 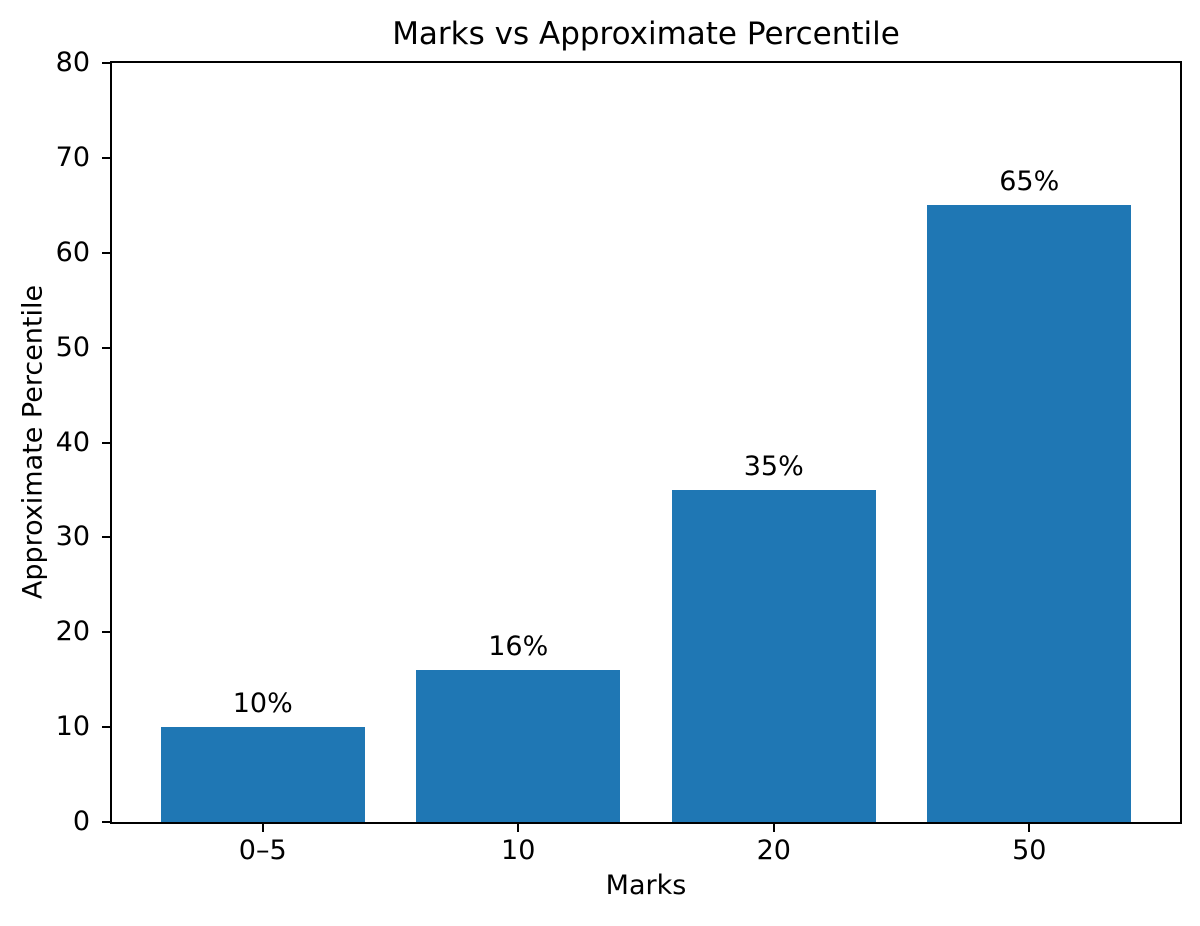 What do you see at coordinates (72, 727) in the screenshot?
I see `y-tick-label: 10` at bounding box center [72, 727].